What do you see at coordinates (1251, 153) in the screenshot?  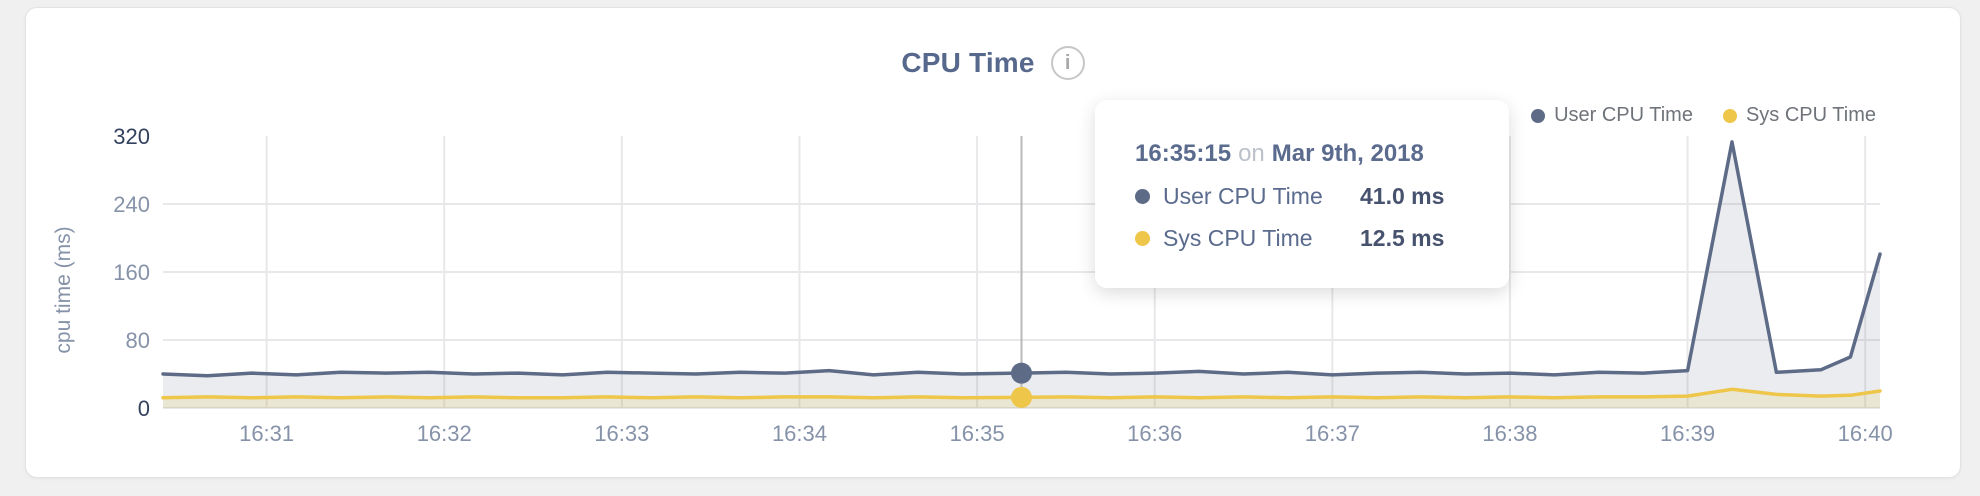 I see `tooltip-connector: on` at bounding box center [1251, 153].